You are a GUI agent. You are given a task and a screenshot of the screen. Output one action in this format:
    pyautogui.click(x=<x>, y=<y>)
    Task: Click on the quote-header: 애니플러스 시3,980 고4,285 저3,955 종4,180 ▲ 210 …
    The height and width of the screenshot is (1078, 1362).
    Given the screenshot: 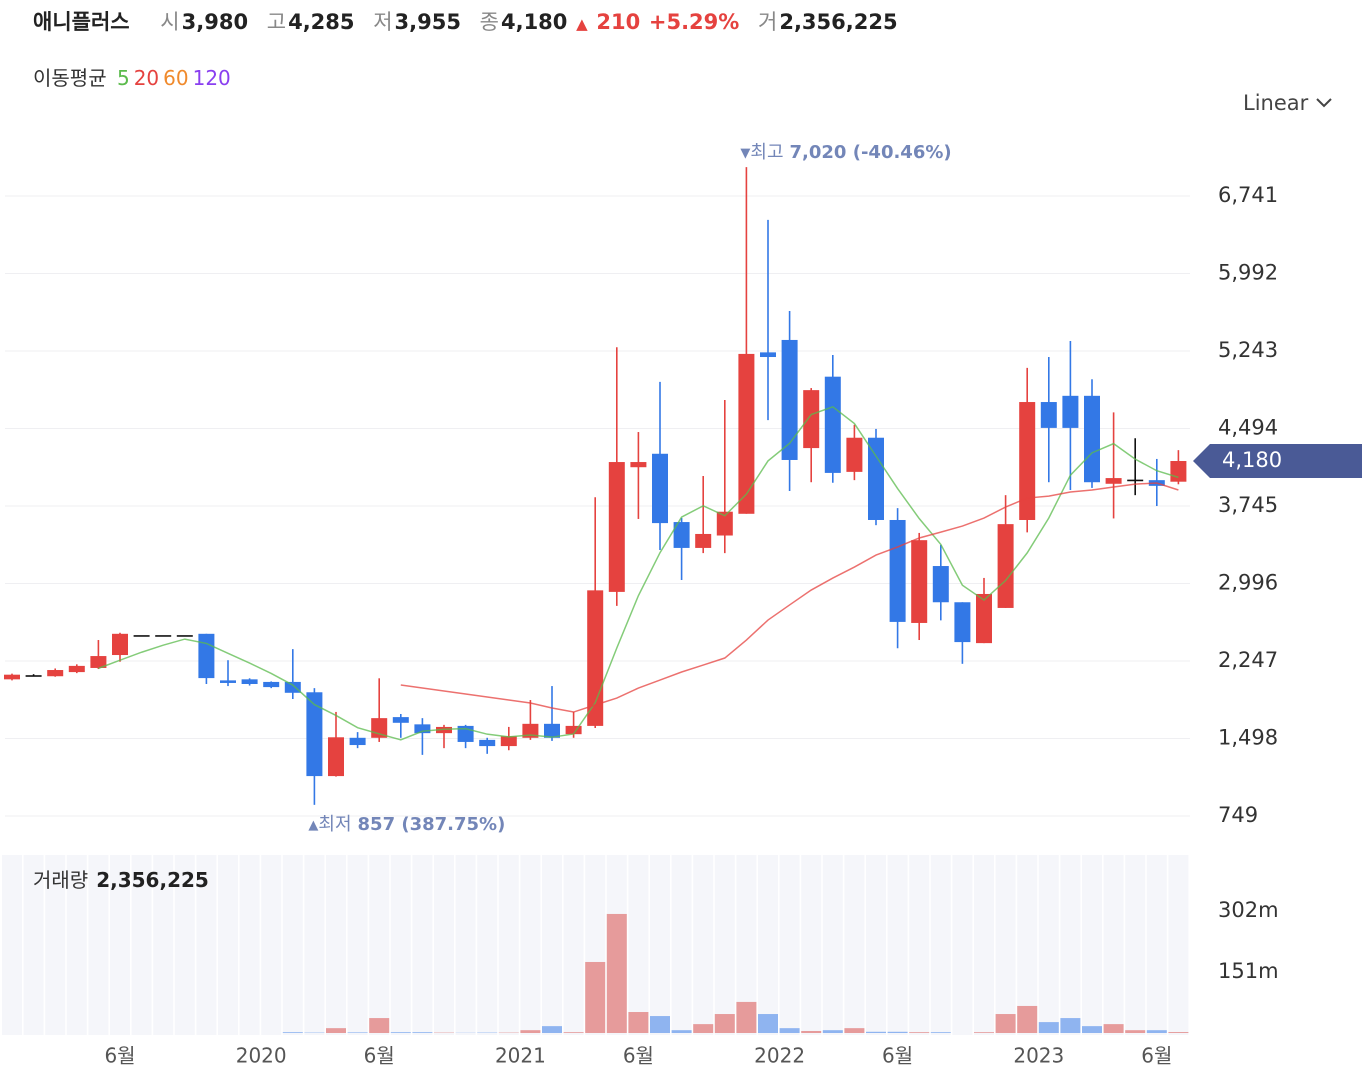 What is the action you would take?
    pyautogui.click(x=466, y=21)
    